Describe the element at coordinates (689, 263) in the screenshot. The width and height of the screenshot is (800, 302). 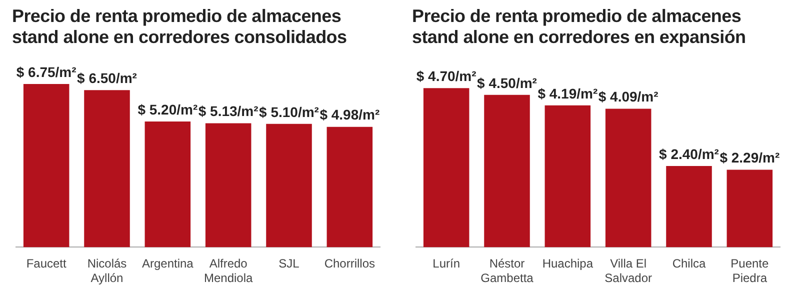
I see `x-tick-label: Chilca` at that location.